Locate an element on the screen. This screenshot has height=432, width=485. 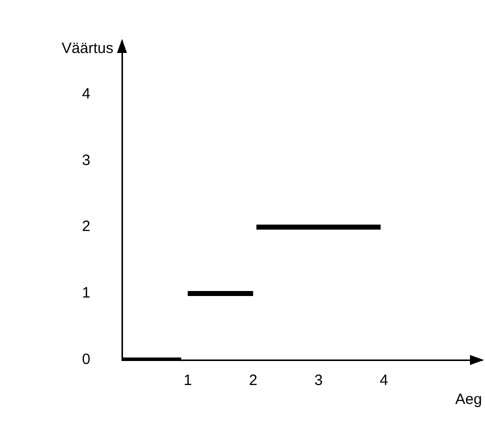
y-tick-label: 0 is located at coordinates (86, 359).